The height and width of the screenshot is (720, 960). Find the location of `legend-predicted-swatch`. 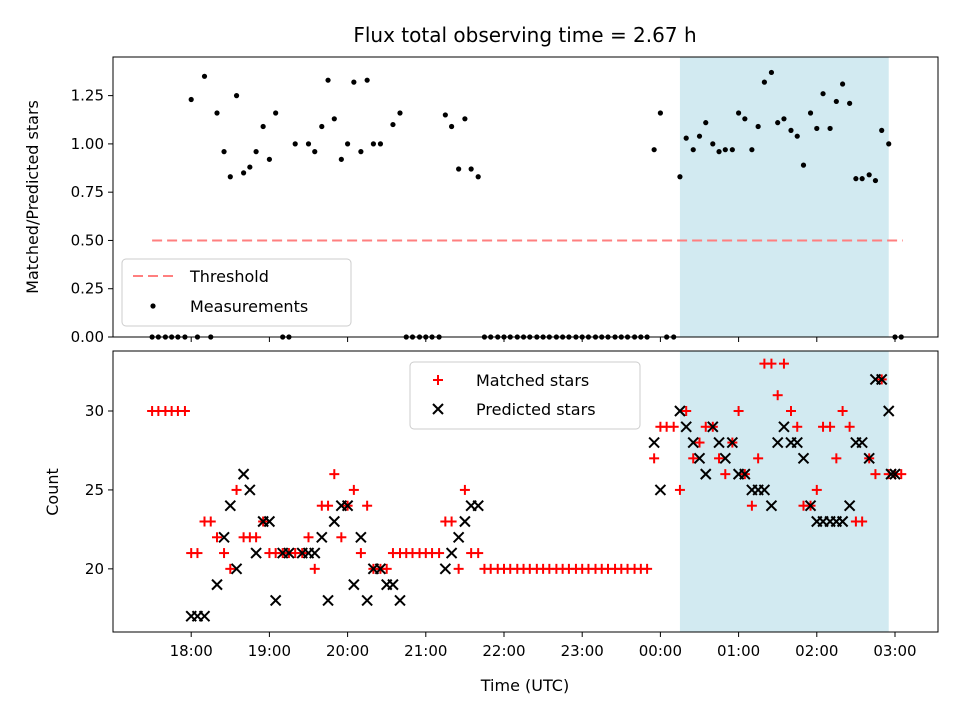

legend-predicted-swatch is located at coordinates (438, 409).